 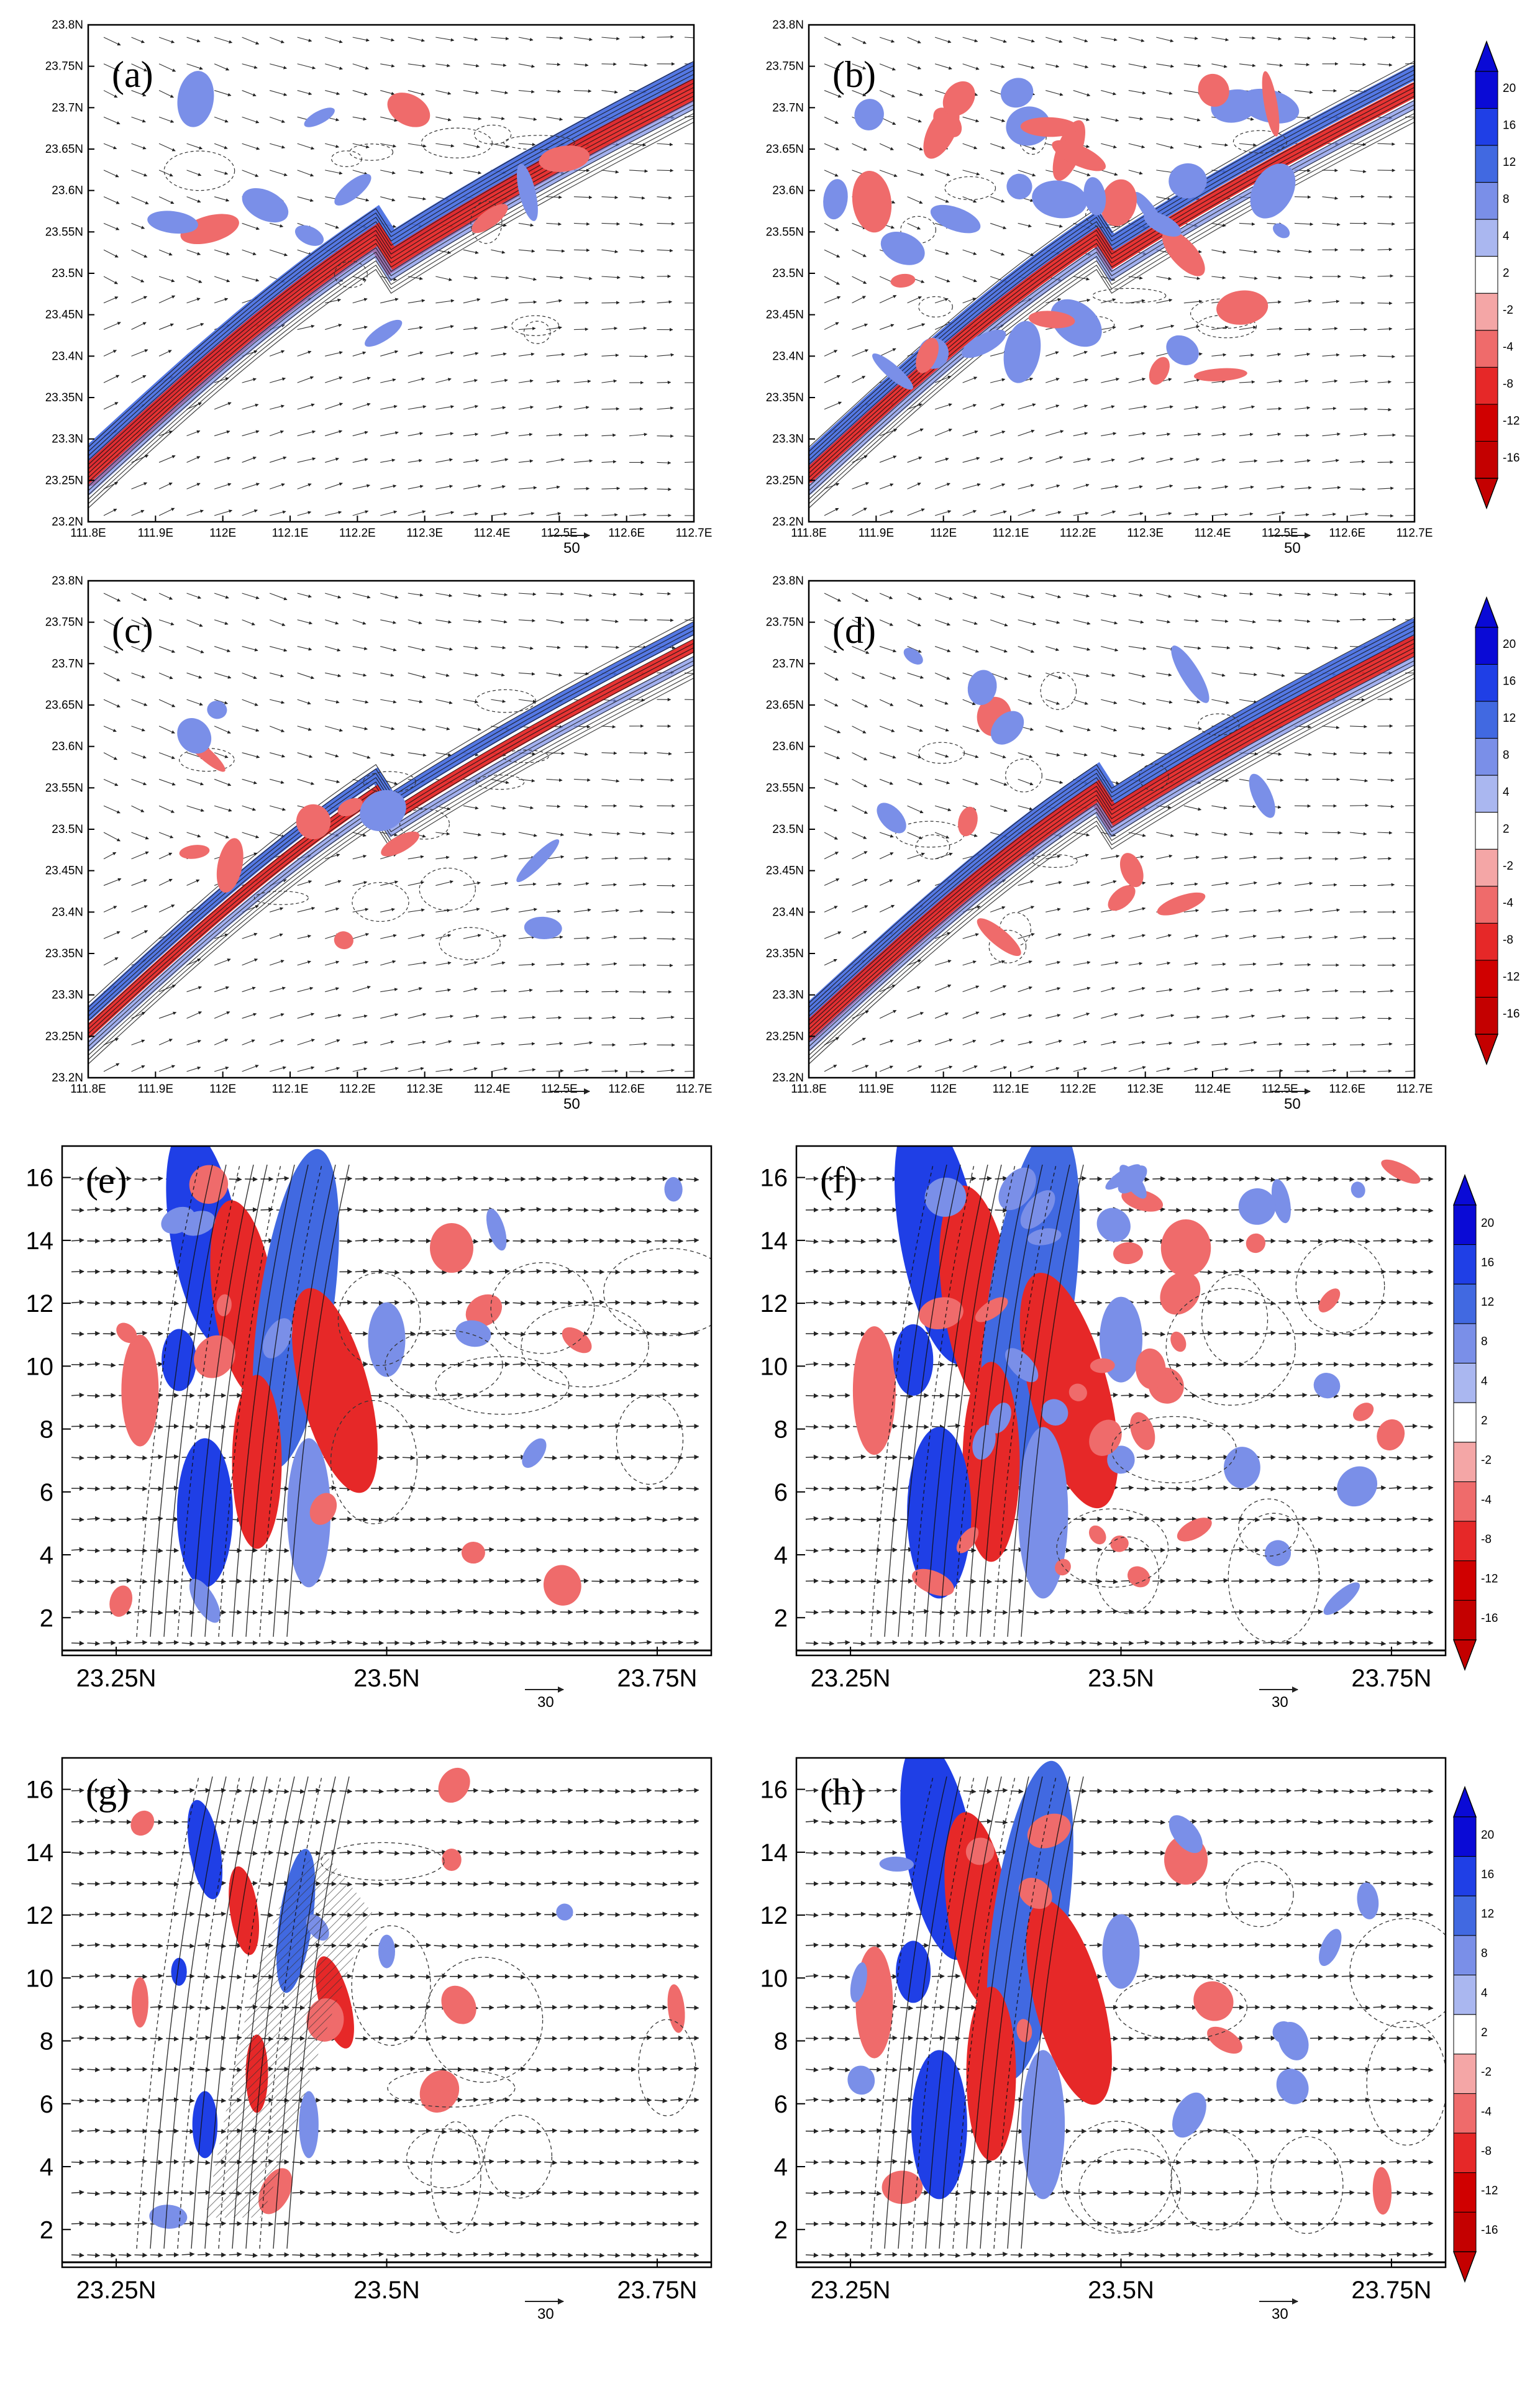 What do you see at coordinates (67, 25) in the screenshot?
I see `y-tick-label: 23.8N` at bounding box center [67, 25].